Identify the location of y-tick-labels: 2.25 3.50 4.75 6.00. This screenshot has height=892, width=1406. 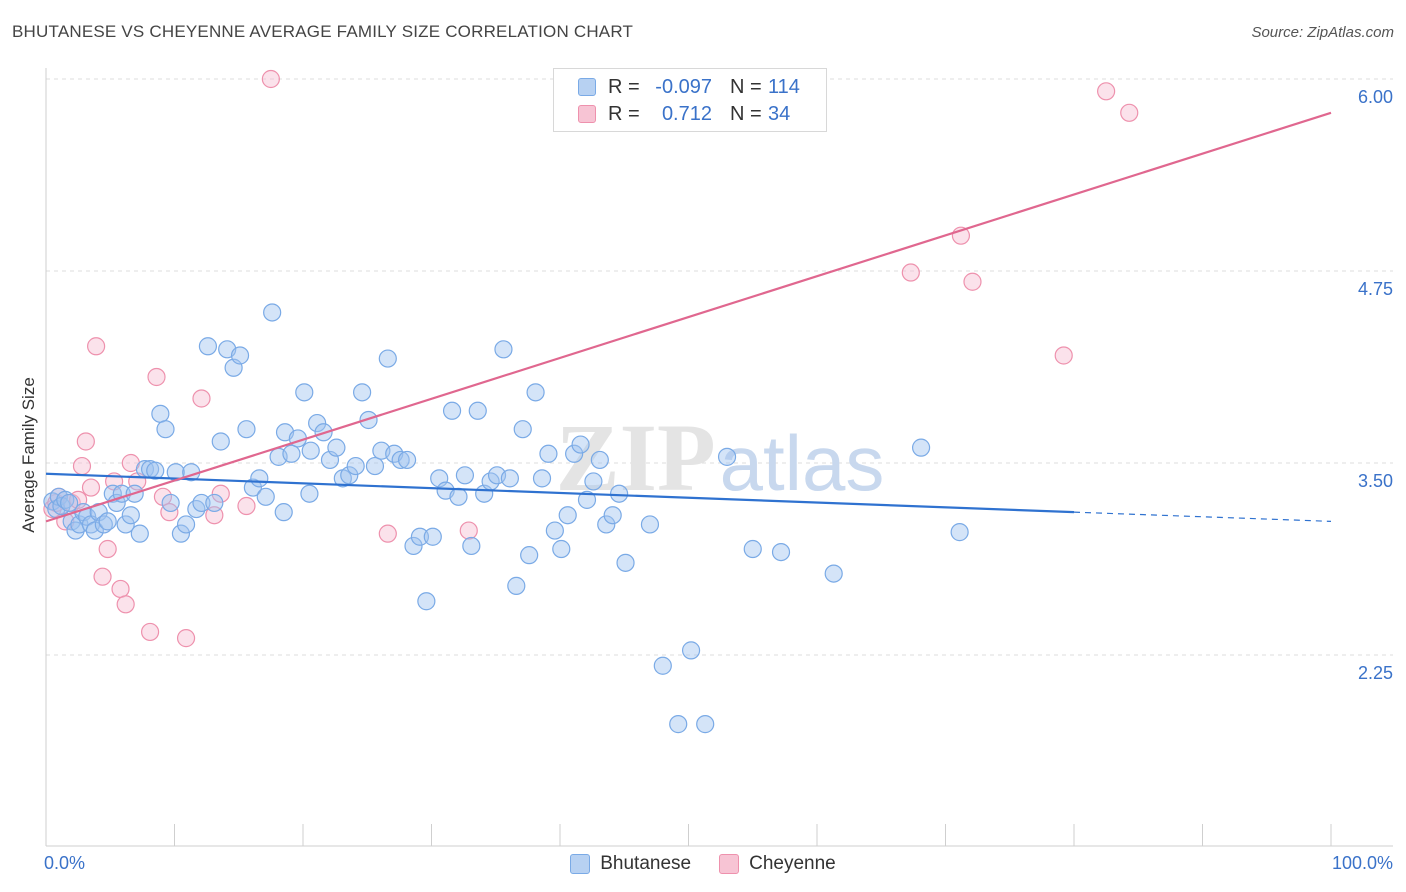
(1375, 385).